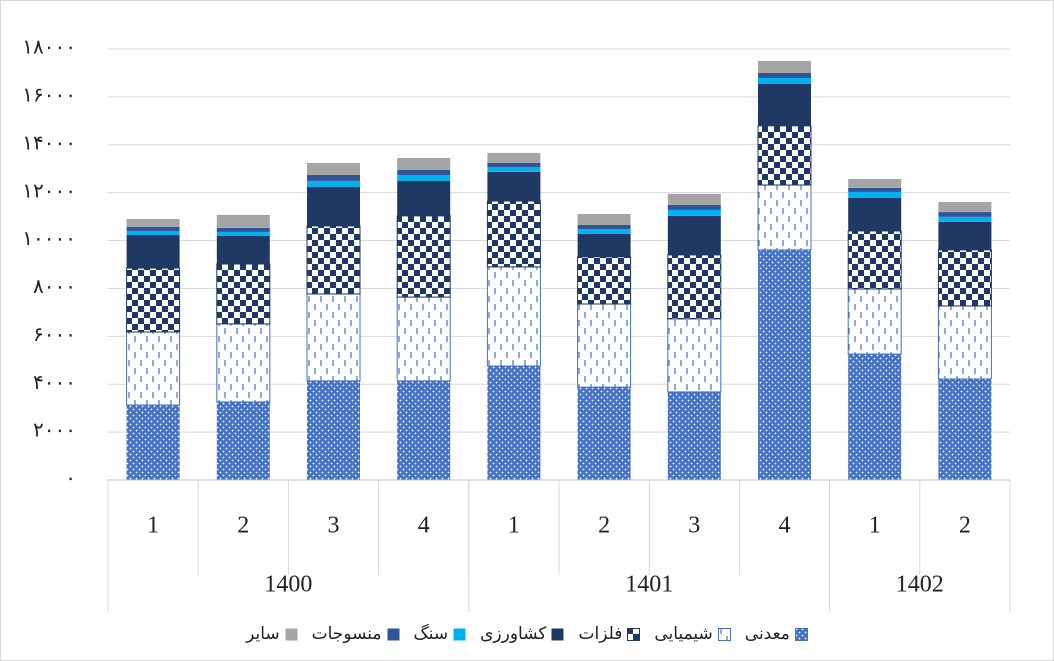  I want to click on legend-label: سنگ, so click(431, 634).